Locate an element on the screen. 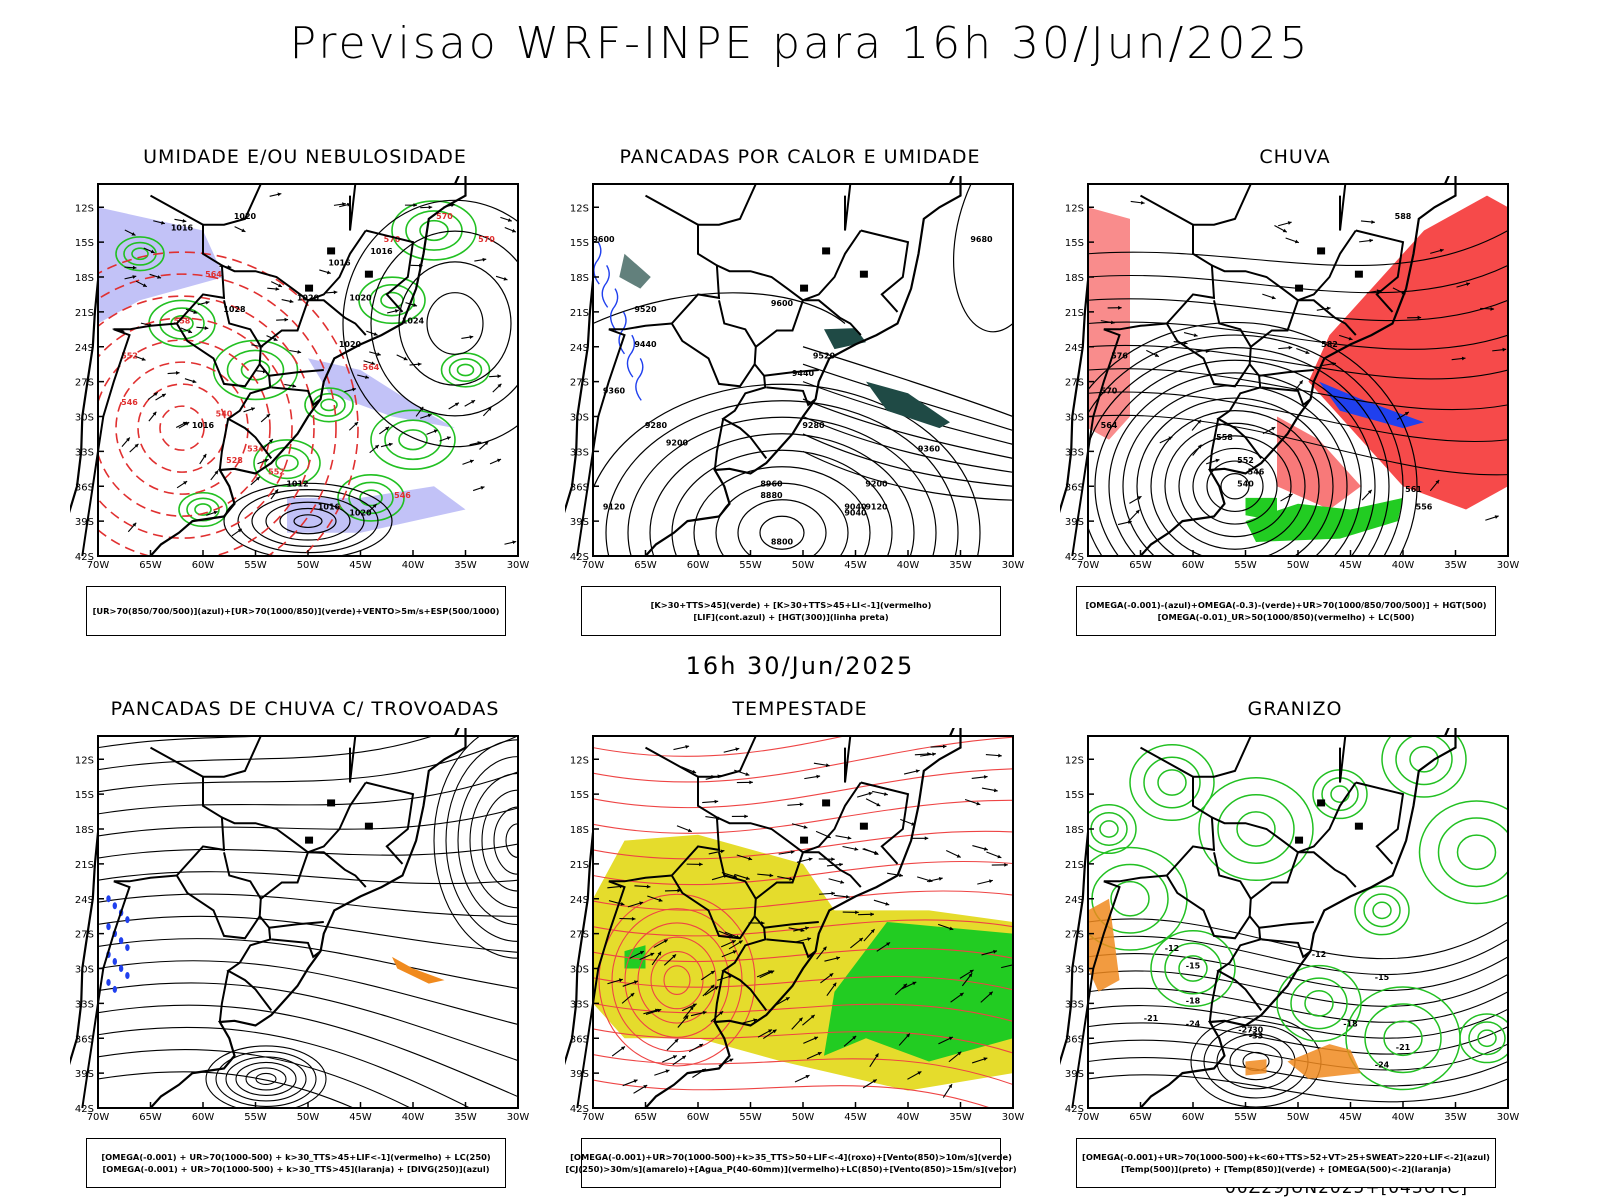 The height and width of the screenshot is (1200, 1600). height-label: 582 is located at coordinates (1329, 344).